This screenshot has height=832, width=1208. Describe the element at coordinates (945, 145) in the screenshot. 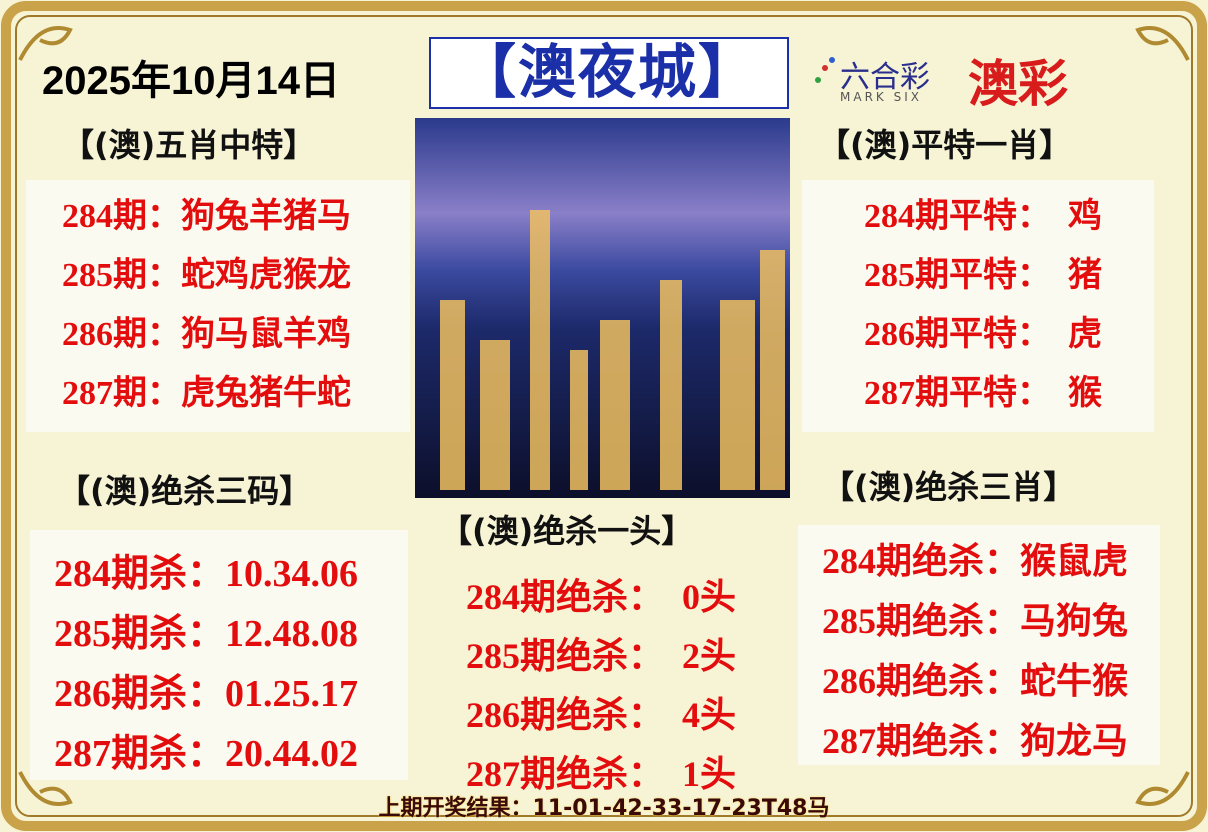

I see `panel-title: 【(澳)平特一肖】` at that location.